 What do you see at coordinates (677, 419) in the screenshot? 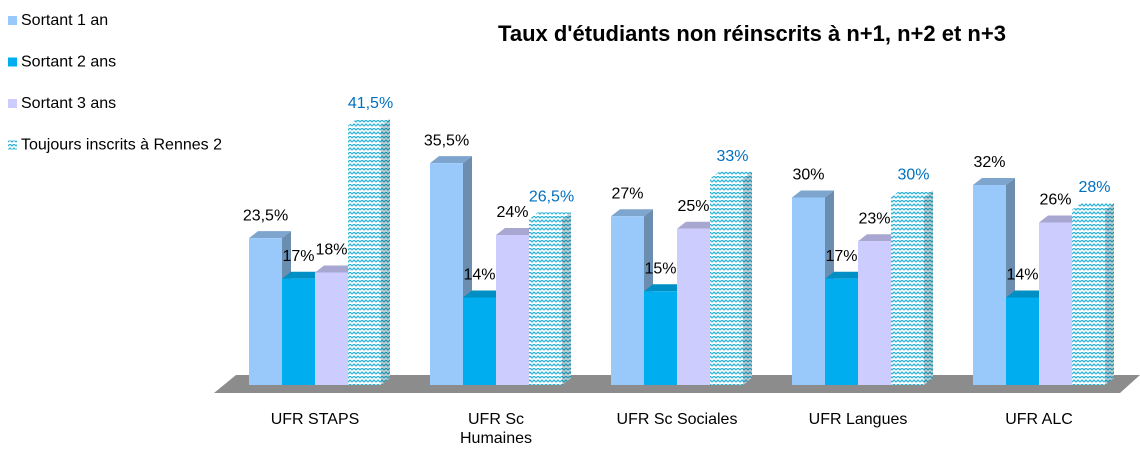
I see `x-tick-label: UFR Sc Sociales` at bounding box center [677, 419].